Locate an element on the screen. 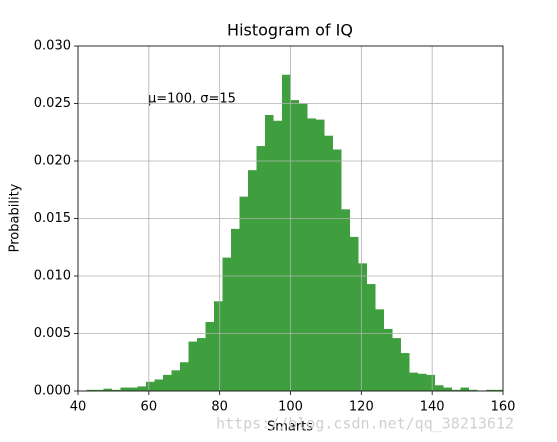 The width and height of the screenshot is (557, 442). x-axis-label: Smarts is located at coordinates (290, 427).